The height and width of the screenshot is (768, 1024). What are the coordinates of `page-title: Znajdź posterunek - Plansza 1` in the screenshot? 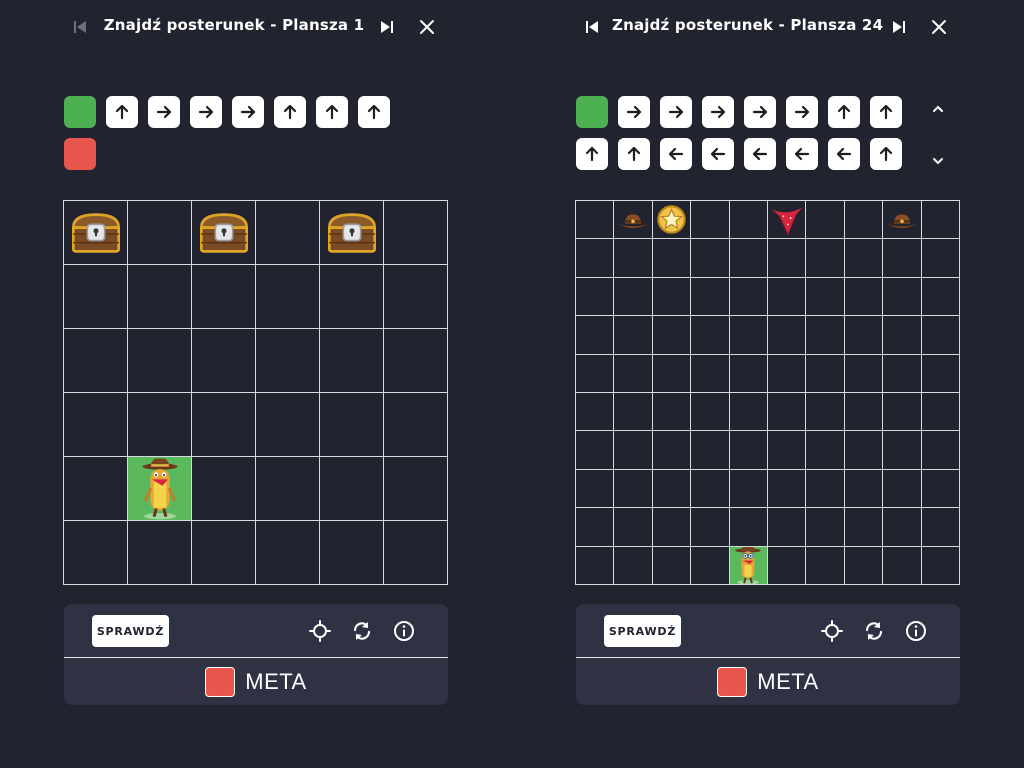 It's located at (234, 25).